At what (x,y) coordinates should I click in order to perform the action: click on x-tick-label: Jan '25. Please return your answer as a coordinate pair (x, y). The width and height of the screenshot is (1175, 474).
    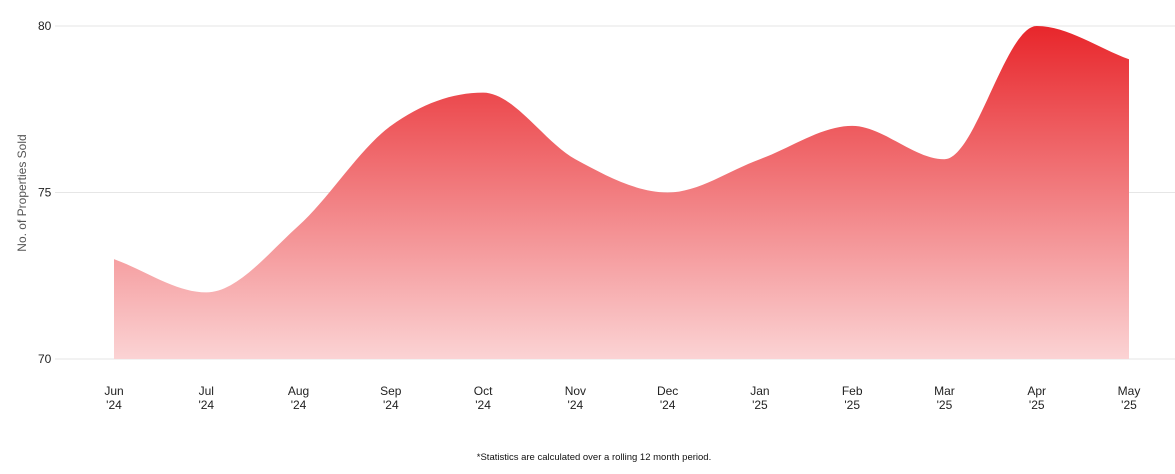
    Looking at the image, I should click on (759, 398).